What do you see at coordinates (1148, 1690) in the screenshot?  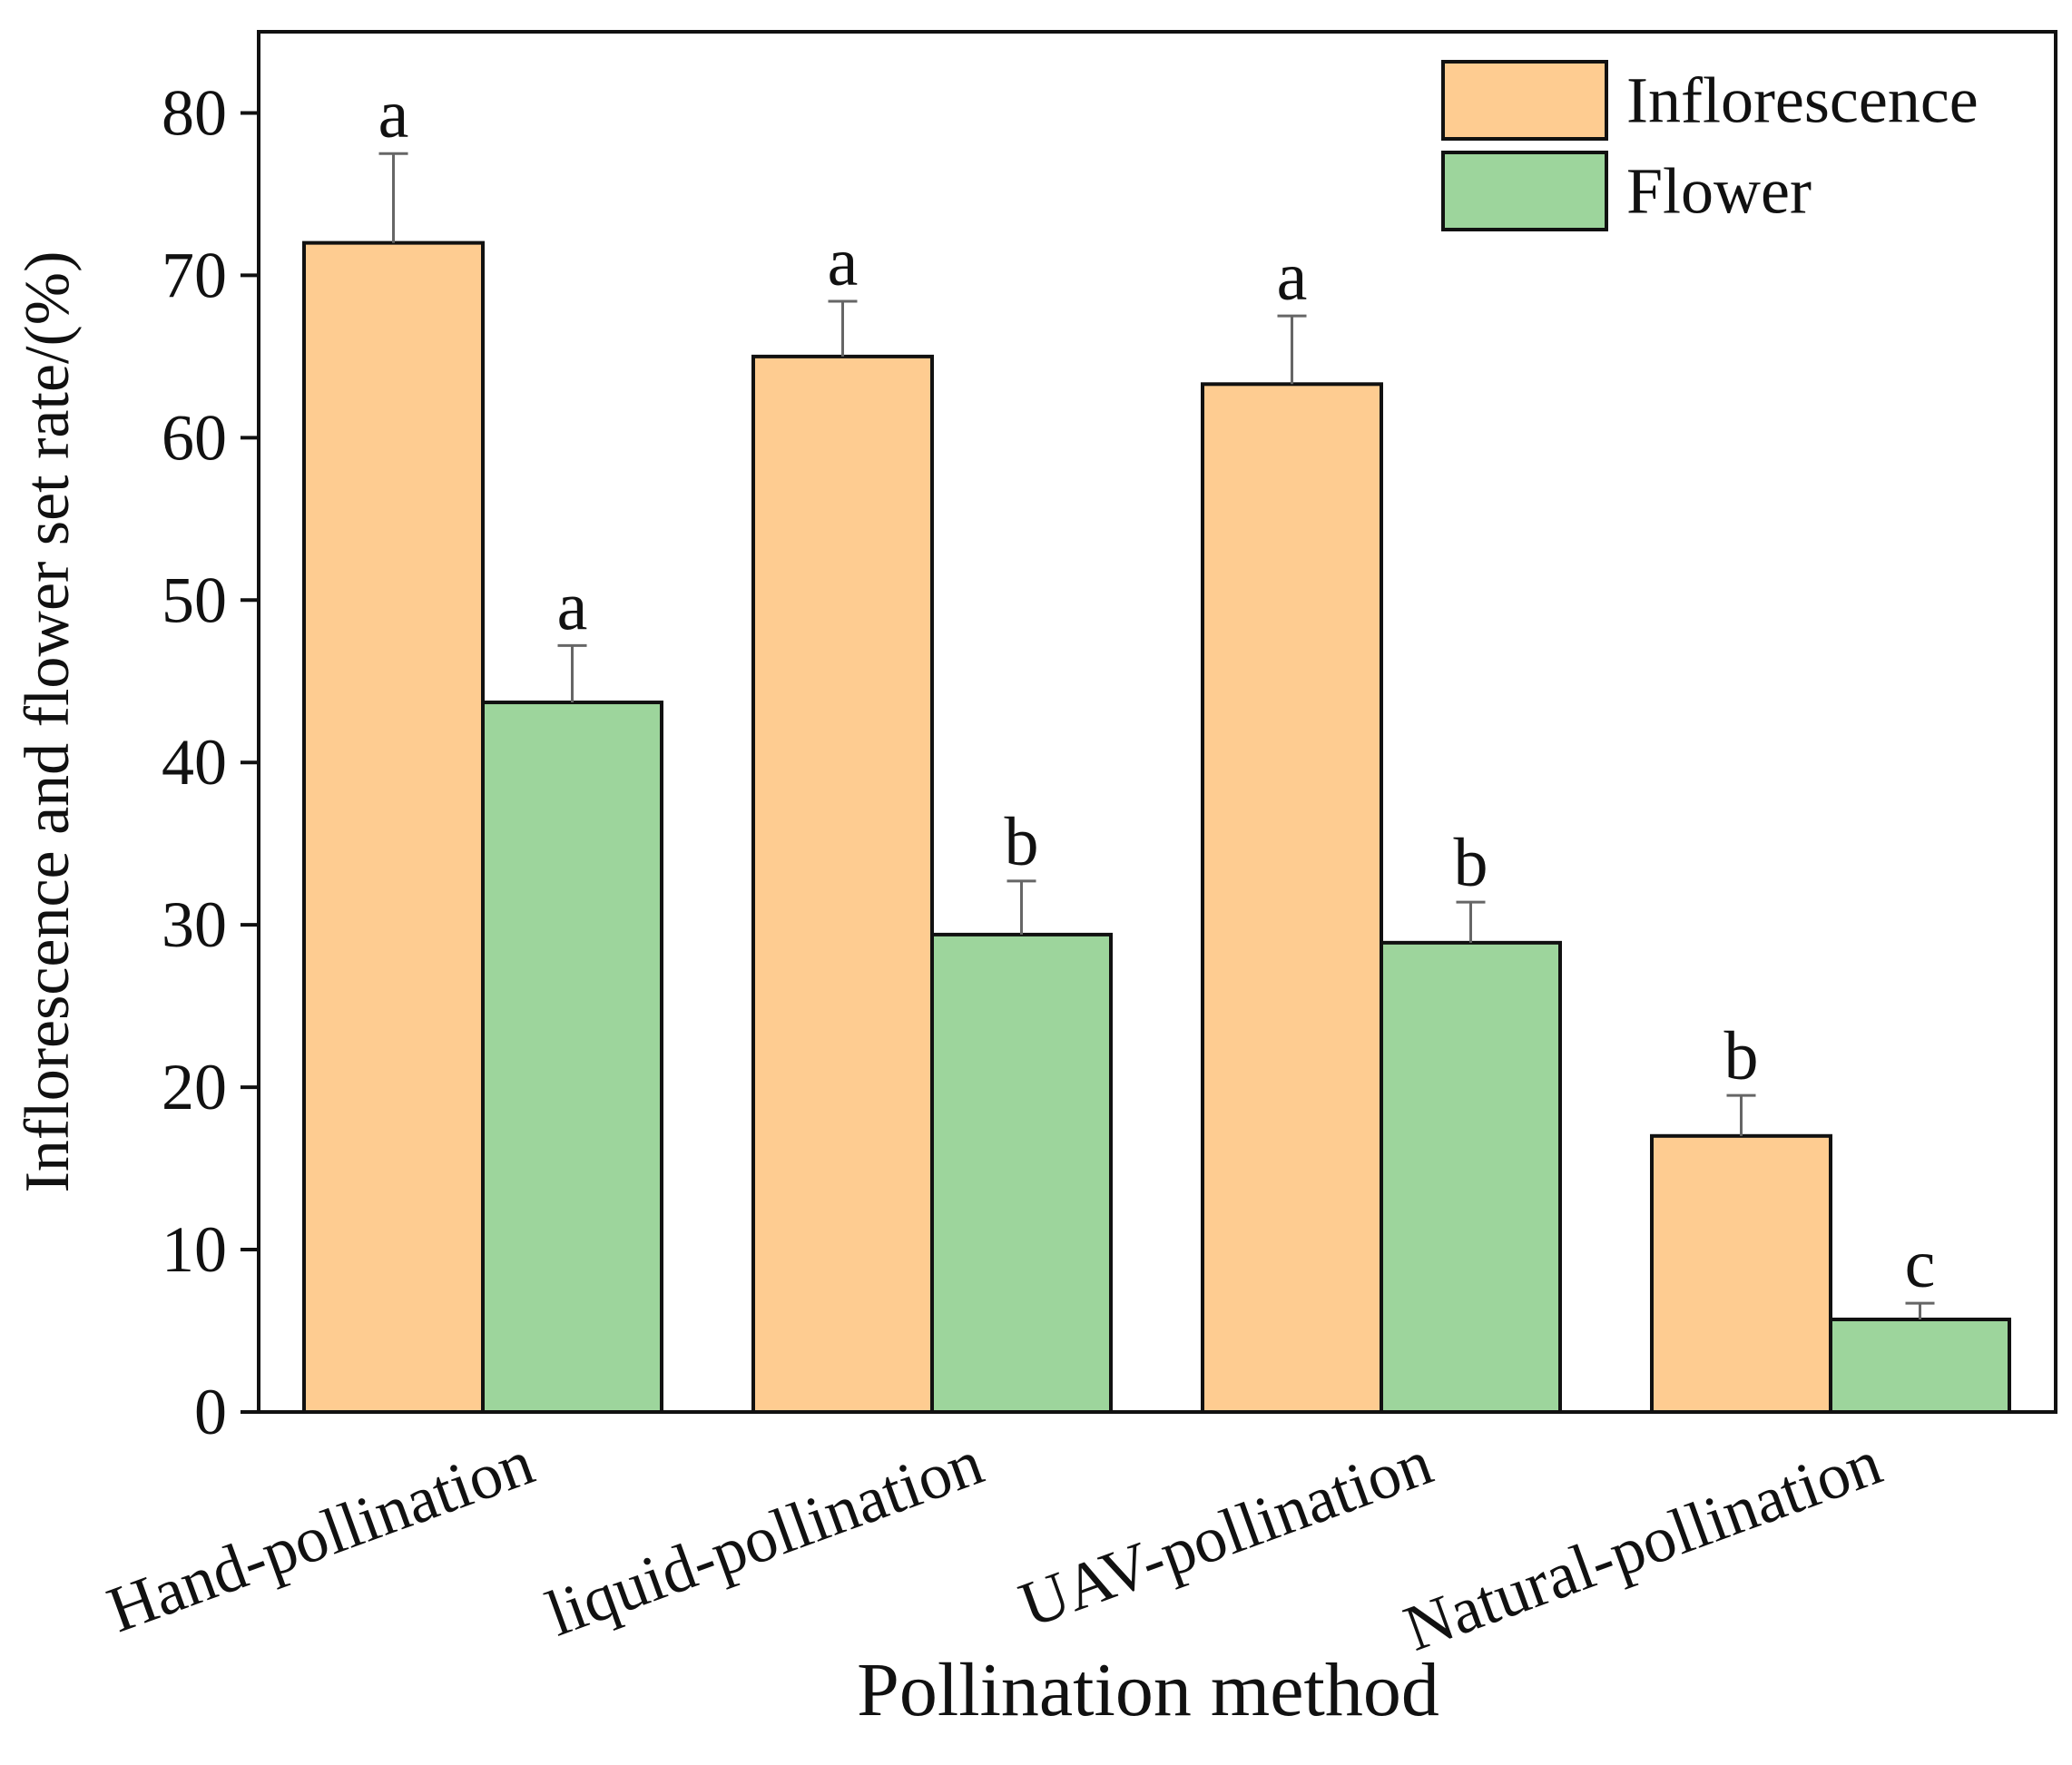 I see `x-axis-title: Pollination method` at bounding box center [1148, 1690].